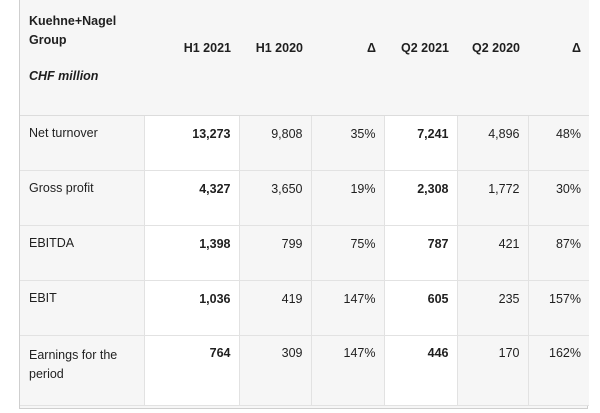  What do you see at coordinates (558, 58) in the screenshot?
I see `column-header-q2-delta: Δ` at bounding box center [558, 58].